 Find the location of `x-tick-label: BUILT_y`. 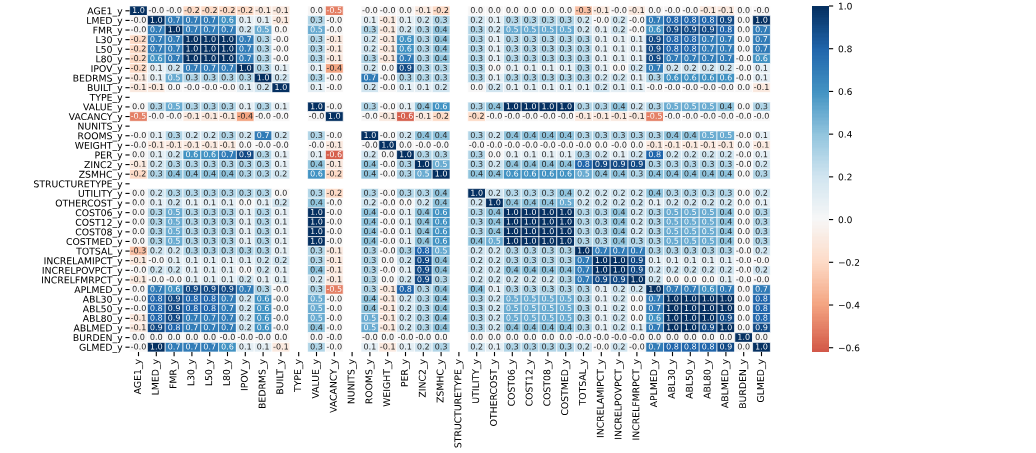

x-tick-label: BUILT_y is located at coordinates (281, 376).